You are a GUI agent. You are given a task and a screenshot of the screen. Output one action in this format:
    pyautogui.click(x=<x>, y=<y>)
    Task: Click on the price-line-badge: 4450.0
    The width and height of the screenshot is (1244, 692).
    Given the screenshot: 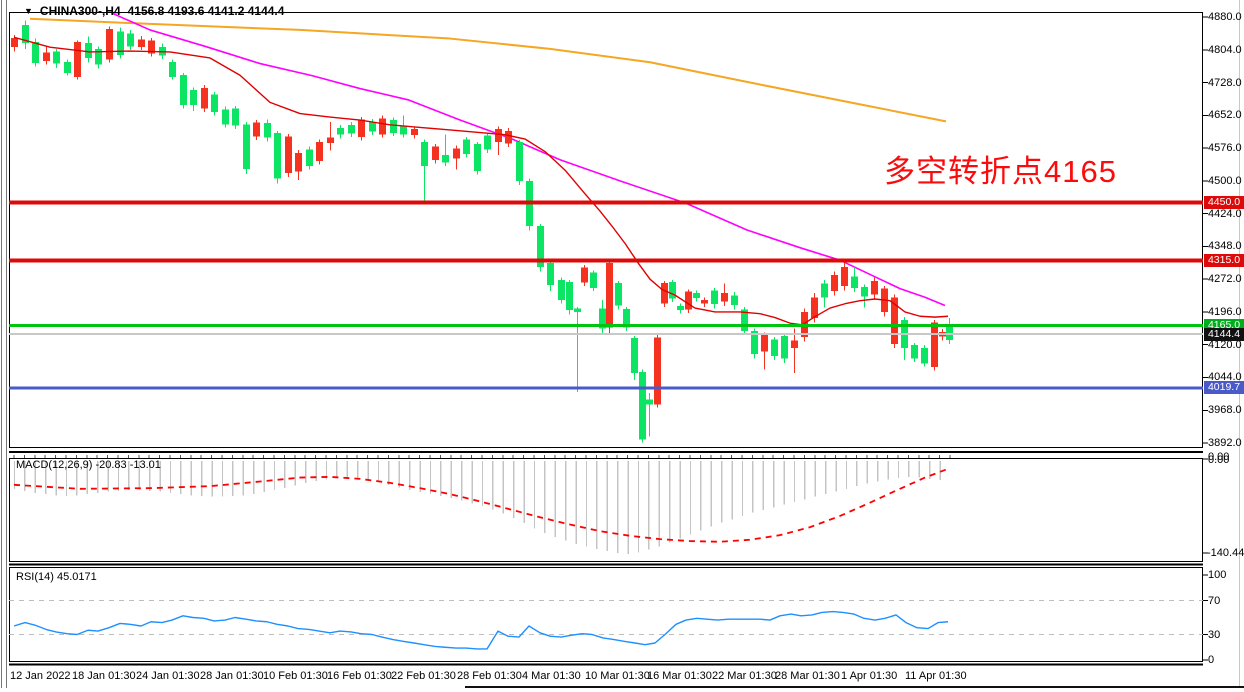 What is the action you would take?
    pyautogui.click(x=1224, y=202)
    